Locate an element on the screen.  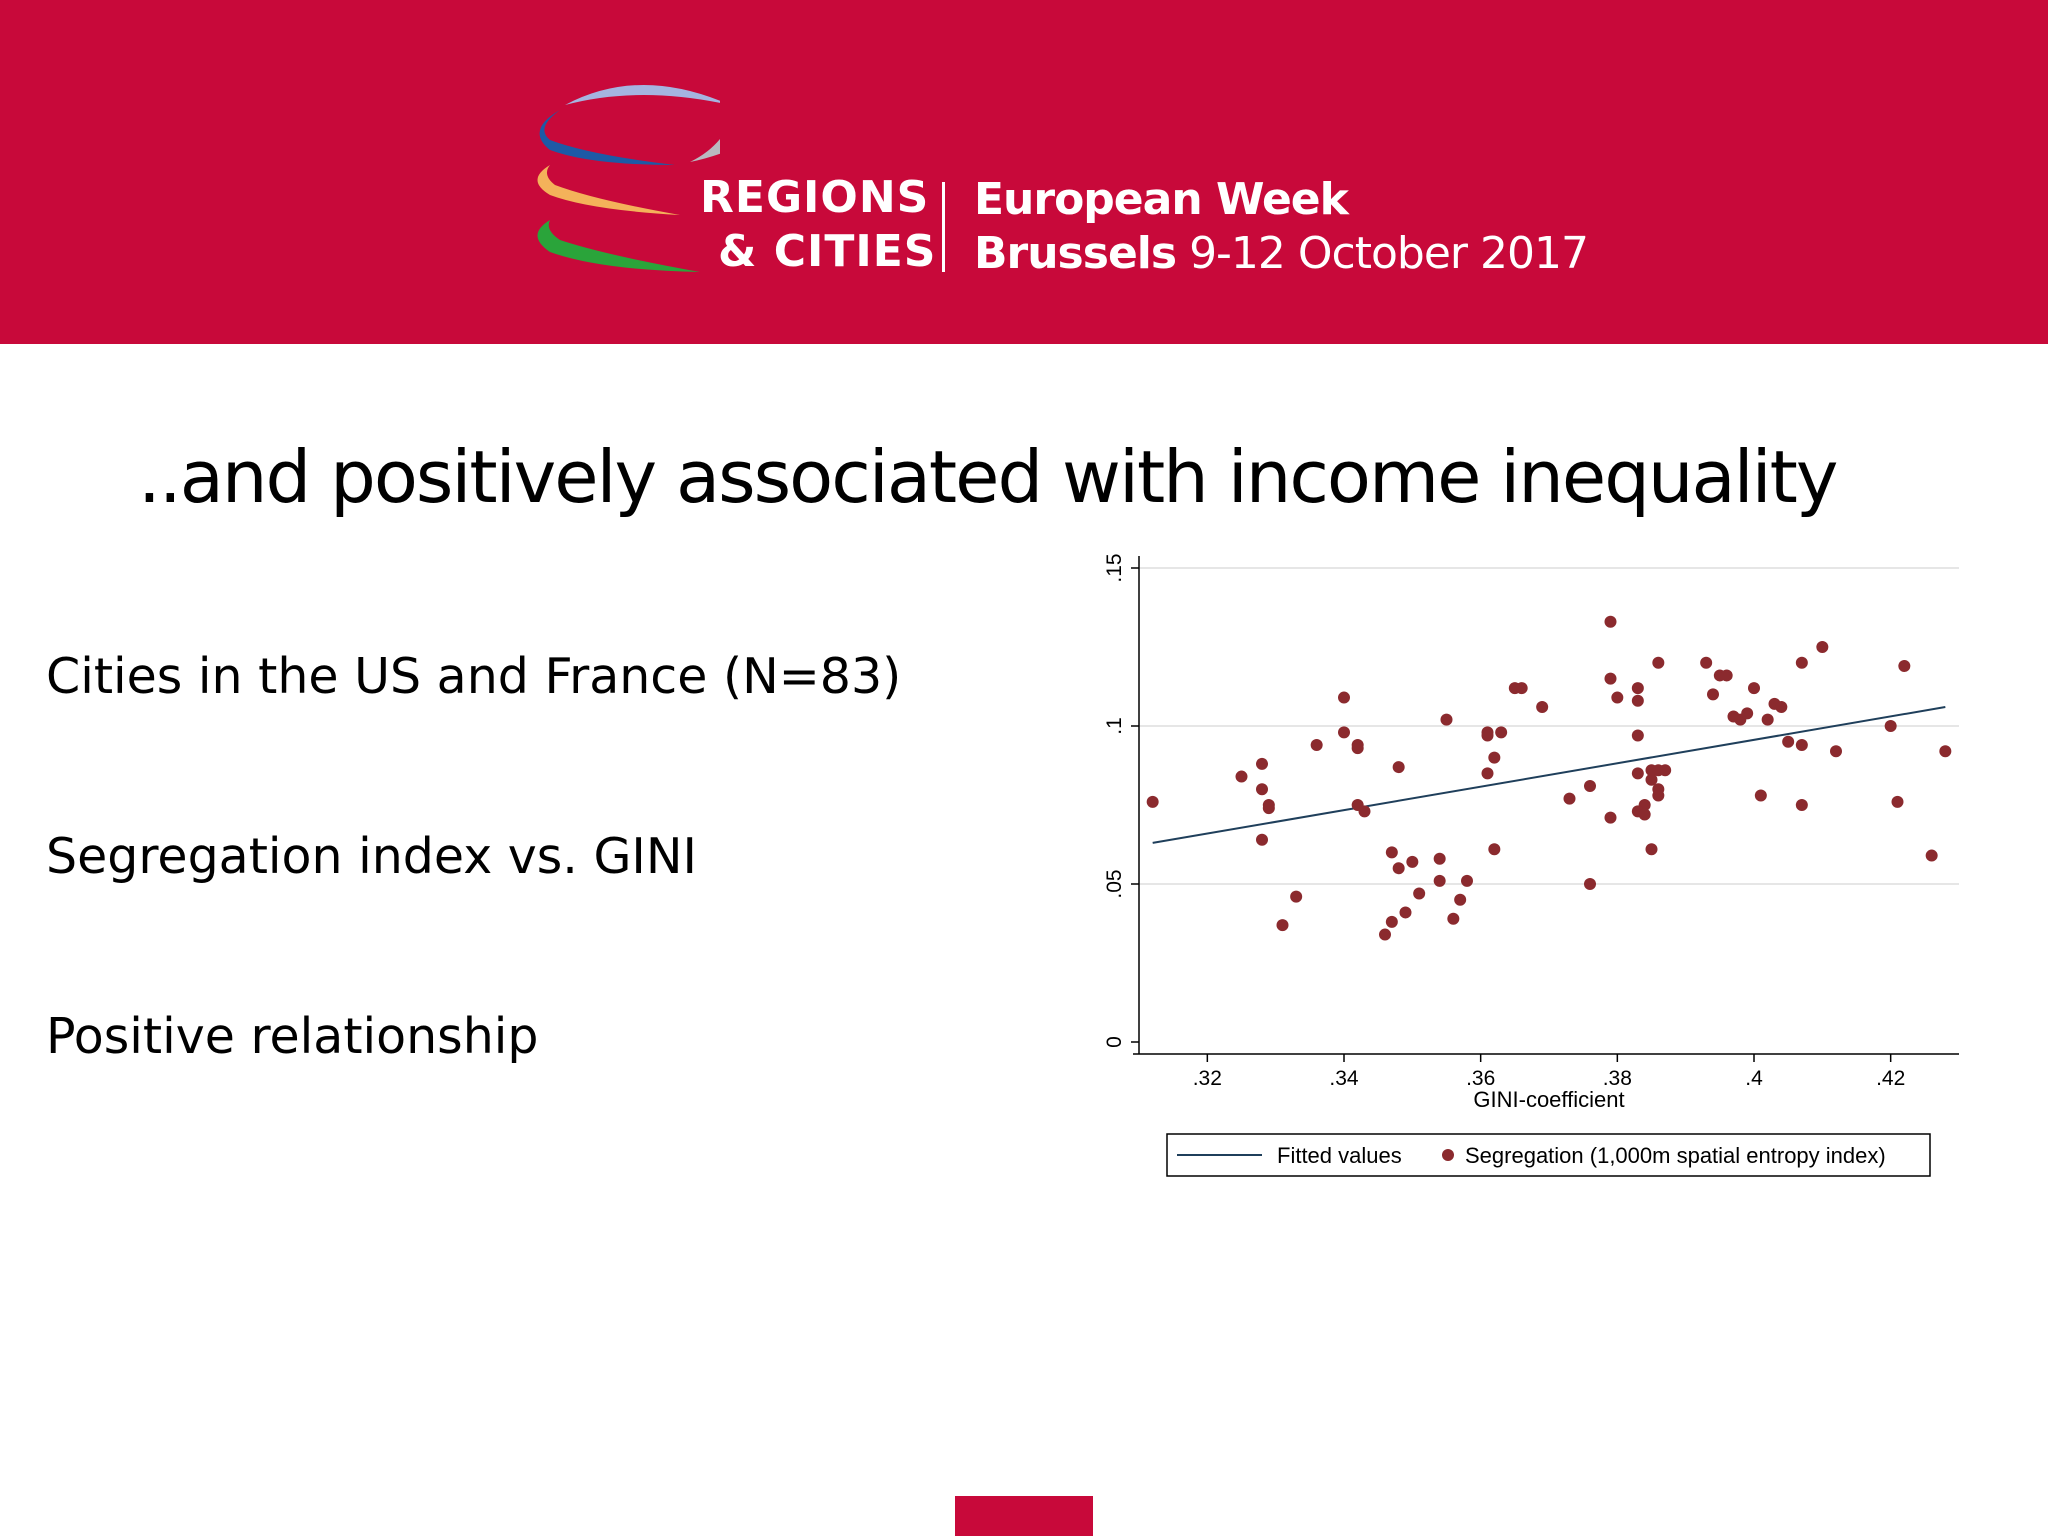
event-name: European Week is located at coordinates (1161, 199).